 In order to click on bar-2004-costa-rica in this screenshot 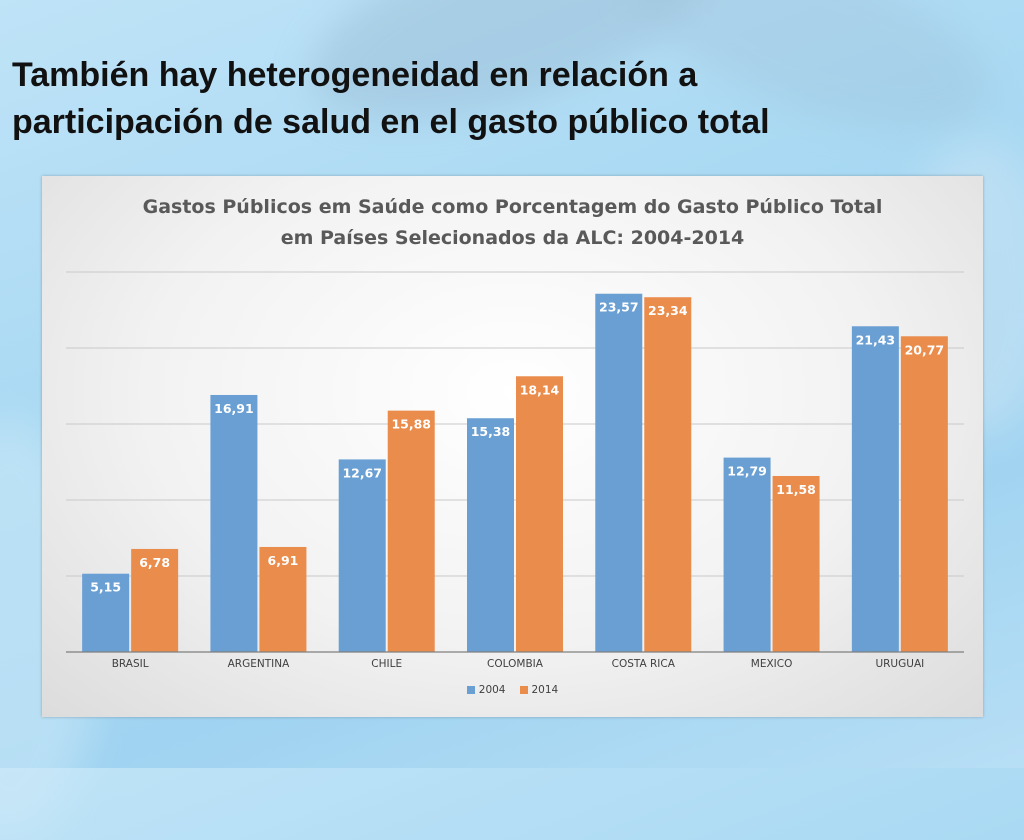, I will do `click(619, 472)`.